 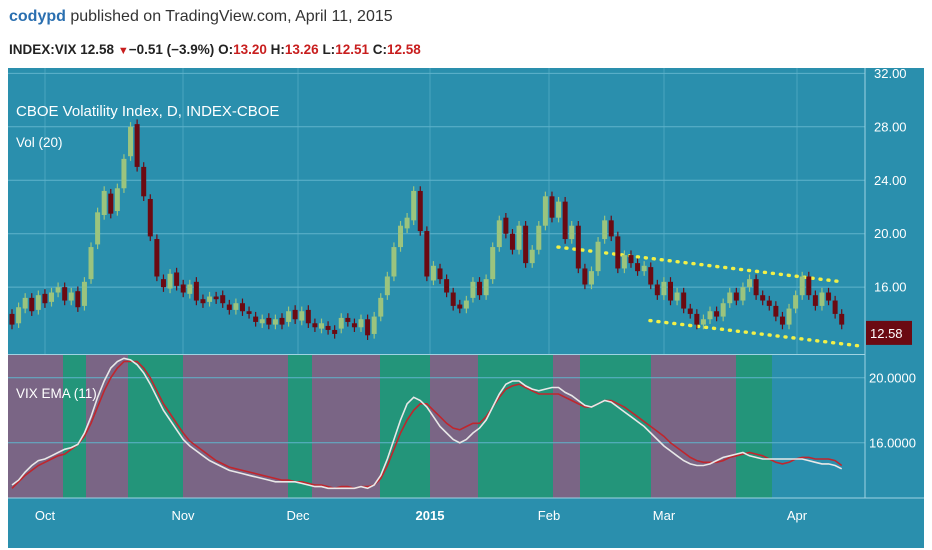 What do you see at coordinates (183, 515) in the screenshot?
I see `time-tick-label: Nov` at bounding box center [183, 515].